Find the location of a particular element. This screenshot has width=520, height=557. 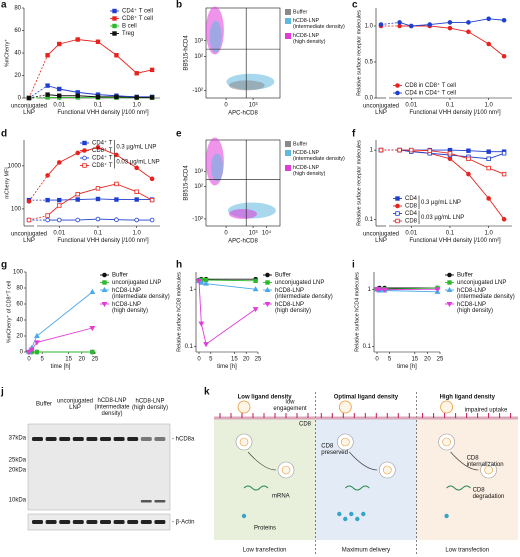

x-tick-label: 20 is located at coordinates (81, 360).